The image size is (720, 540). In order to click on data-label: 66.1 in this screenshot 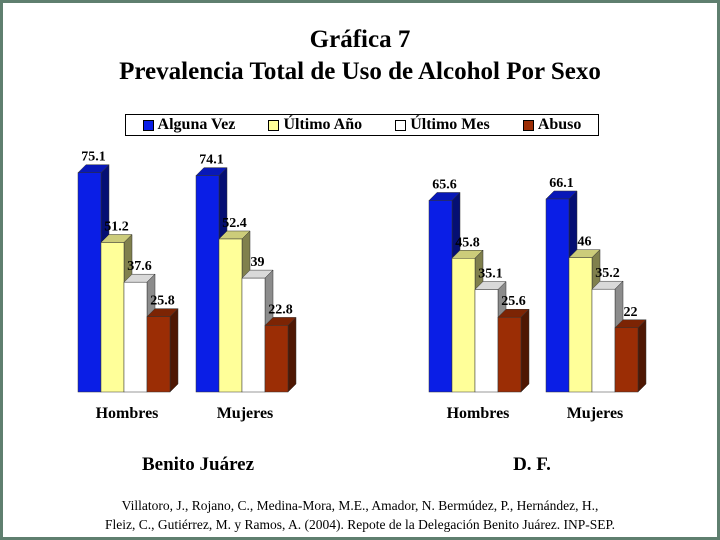, I will do `click(561, 183)`.